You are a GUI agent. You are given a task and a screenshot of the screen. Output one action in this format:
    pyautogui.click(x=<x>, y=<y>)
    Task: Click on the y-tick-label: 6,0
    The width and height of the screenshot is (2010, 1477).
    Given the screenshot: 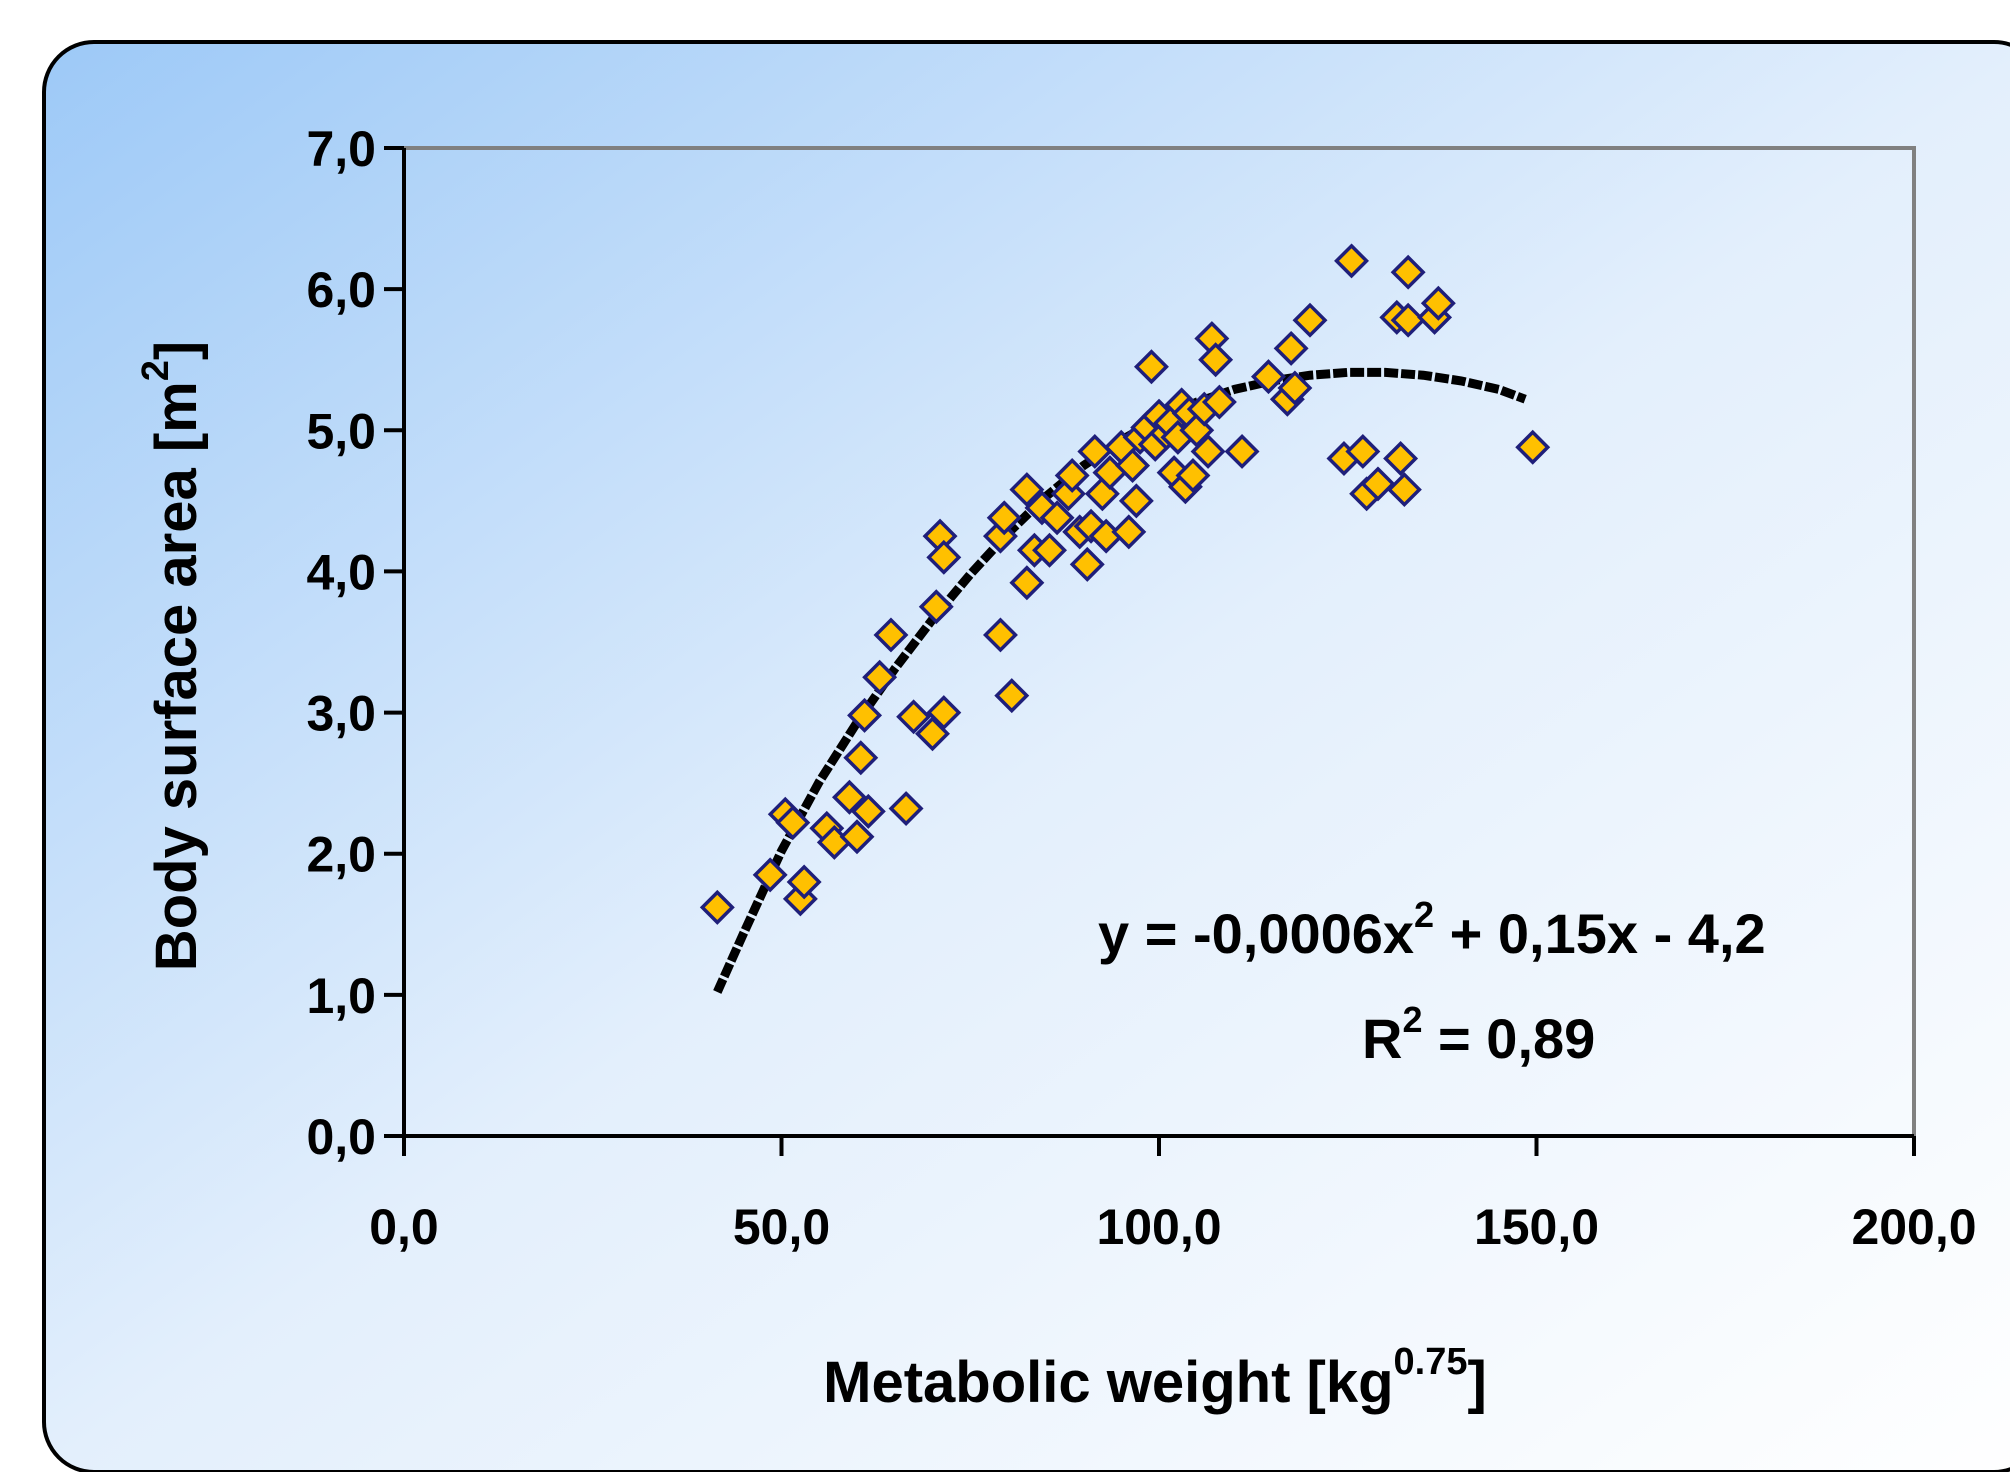 What is the action you would take?
    pyautogui.click(x=341, y=290)
    